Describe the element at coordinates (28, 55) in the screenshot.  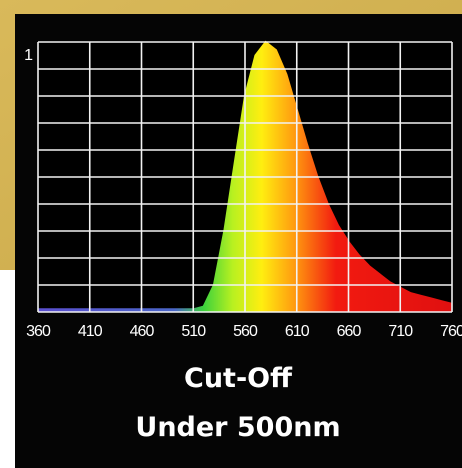
I see `y-tick-label: 1` at that location.